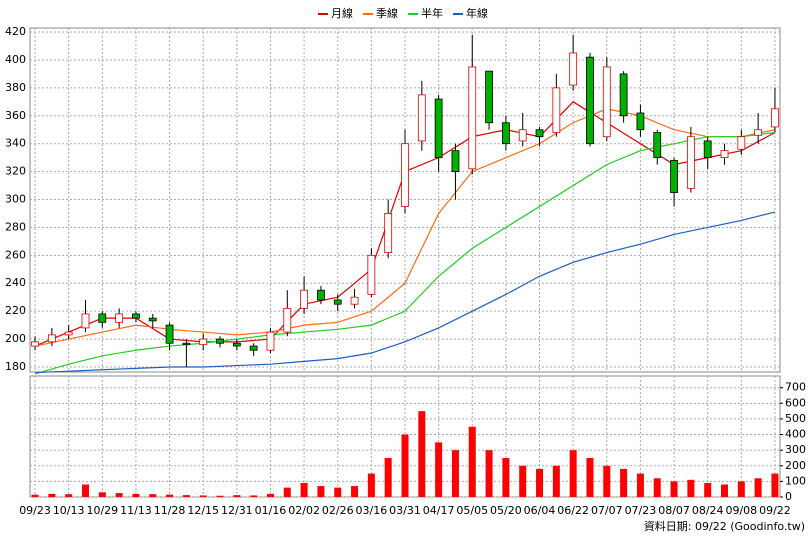 Image resolution: width=808 pixels, height=540 pixels. I want to click on y2-tick-label: 500, so click(795, 418).